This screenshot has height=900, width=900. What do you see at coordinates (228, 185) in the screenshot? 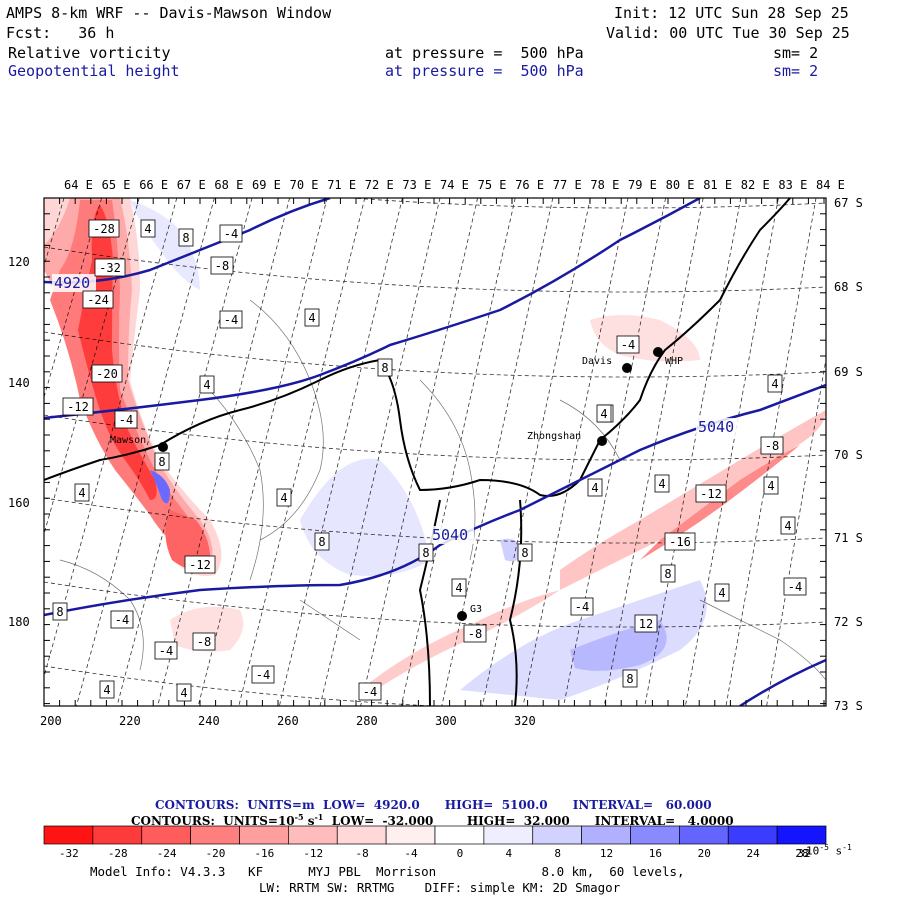
I see `lon-label: 68 E` at bounding box center [228, 185].